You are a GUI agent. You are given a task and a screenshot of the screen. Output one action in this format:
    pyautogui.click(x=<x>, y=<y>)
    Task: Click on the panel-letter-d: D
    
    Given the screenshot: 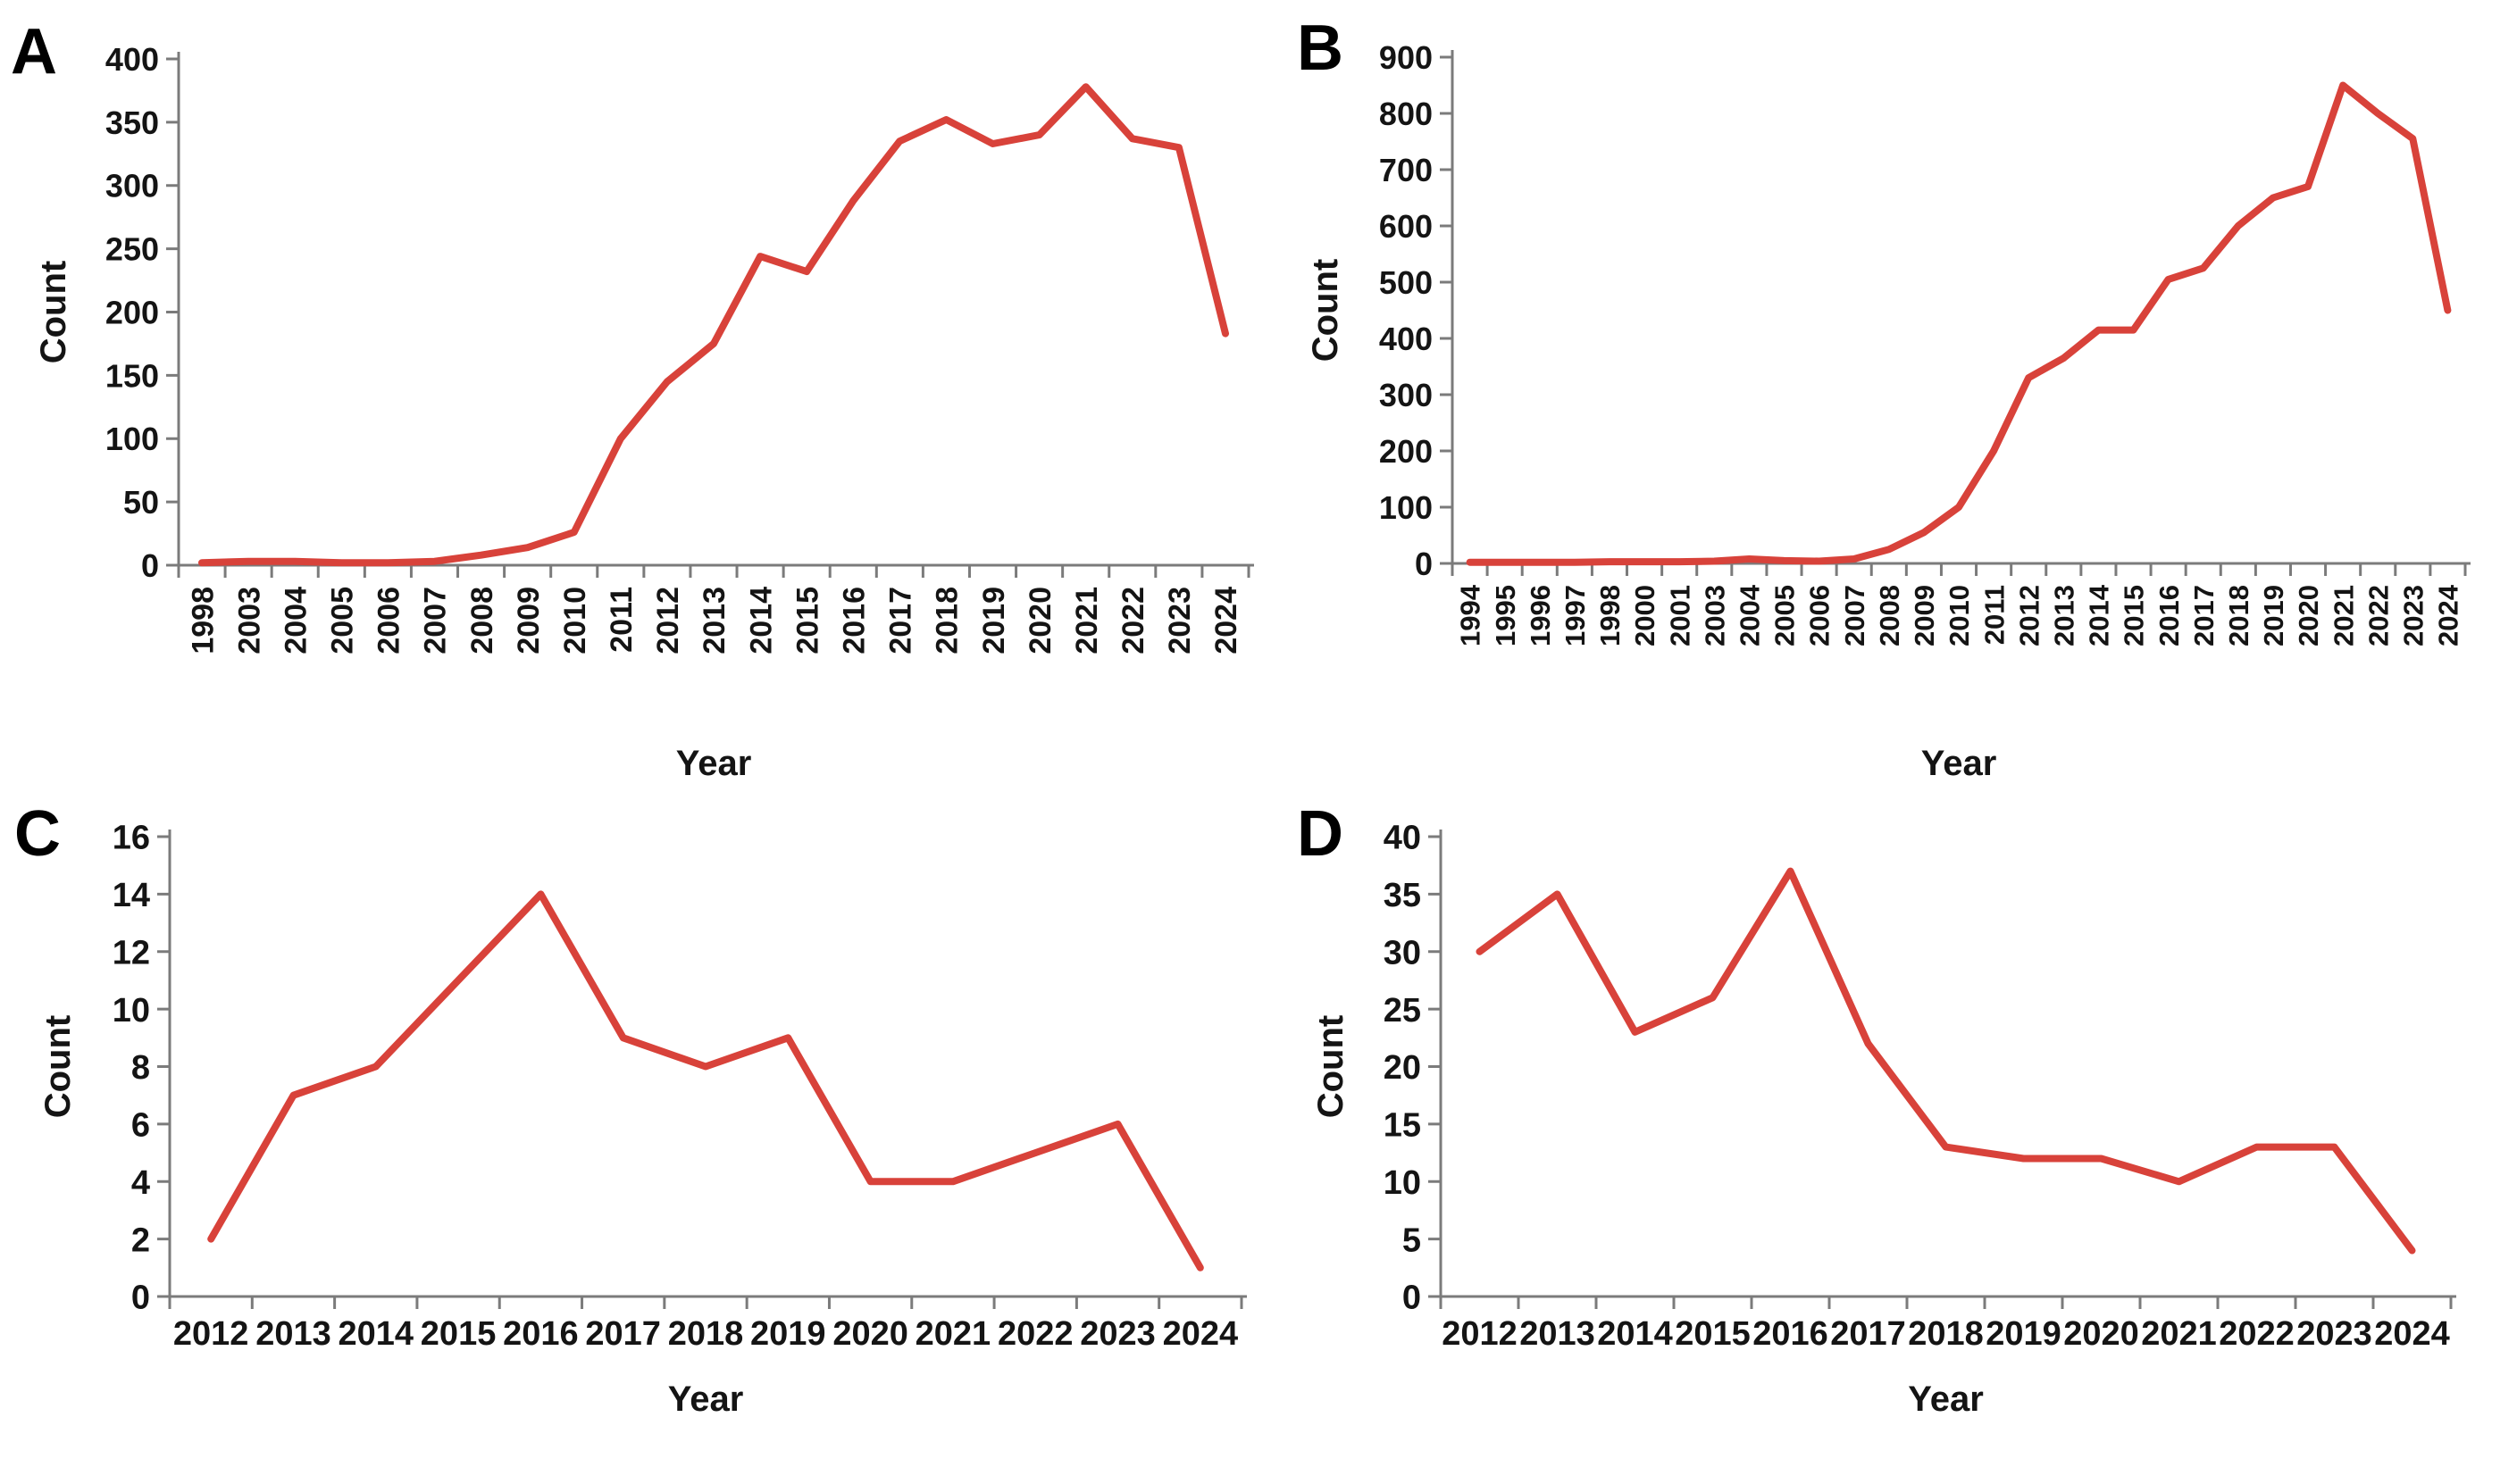 What is the action you would take?
    pyautogui.click(x=1320, y=834)
    